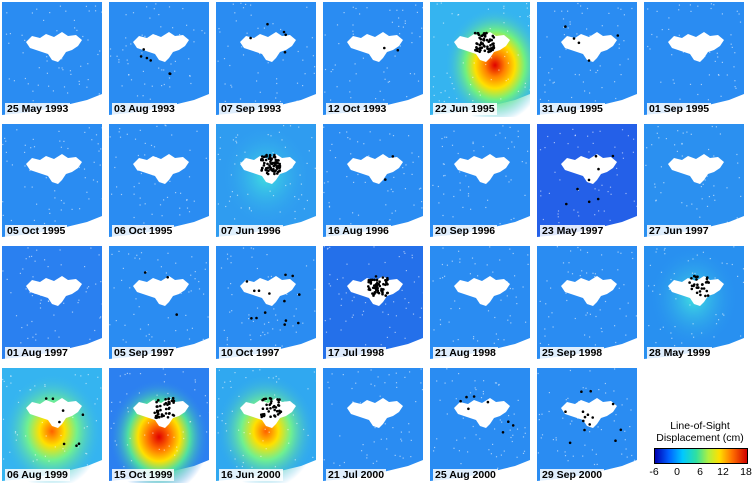 The image size is (752, 490). I want to click on interferogram-panel: 07 Sep 1993, so click(266, 59).